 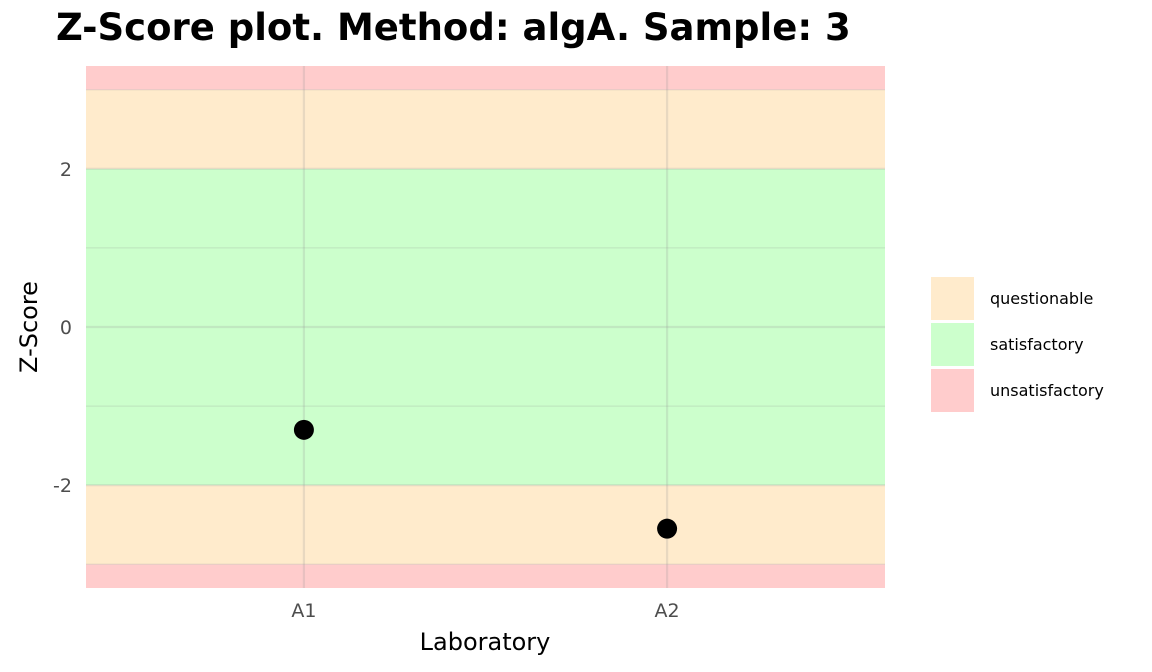 What do you see at coordinates (62, 486) in the screenshot?
I see `y-tick-label: -2` at bounding box center [62, 486].